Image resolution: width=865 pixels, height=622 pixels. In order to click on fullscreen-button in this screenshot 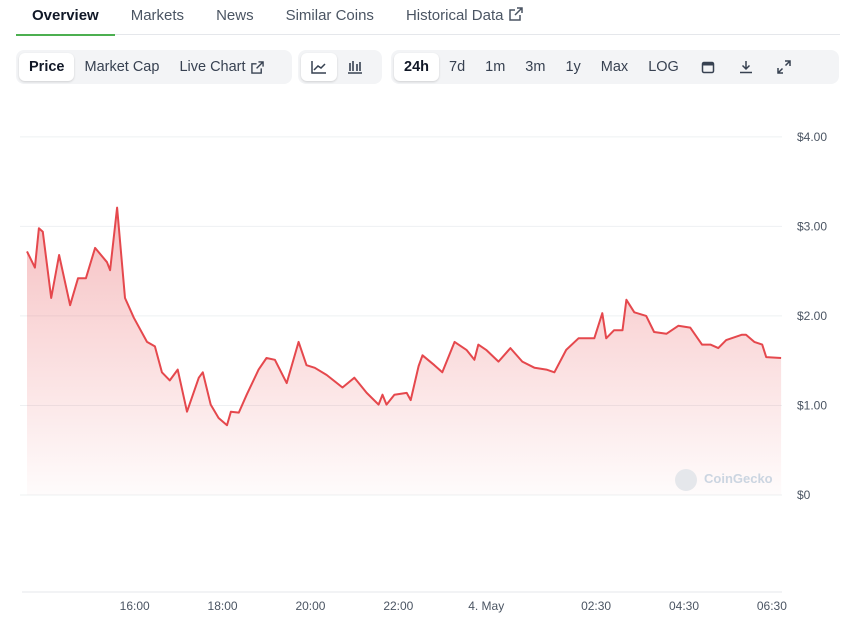, I will do `click(784, 67)`.